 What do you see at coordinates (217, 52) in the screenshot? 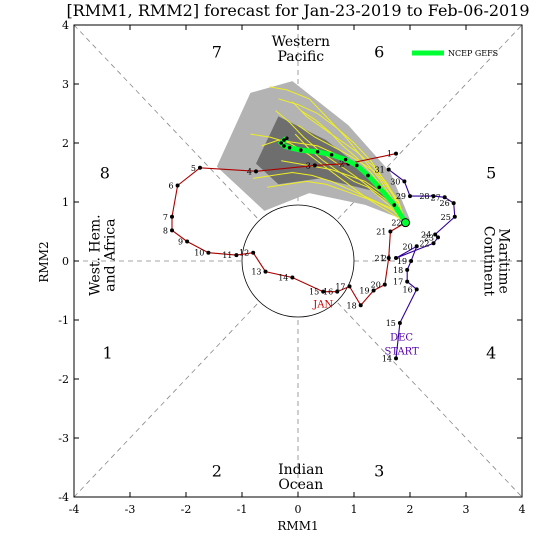
I see `phase-number-label: 7` at bounding box center [217, 52].